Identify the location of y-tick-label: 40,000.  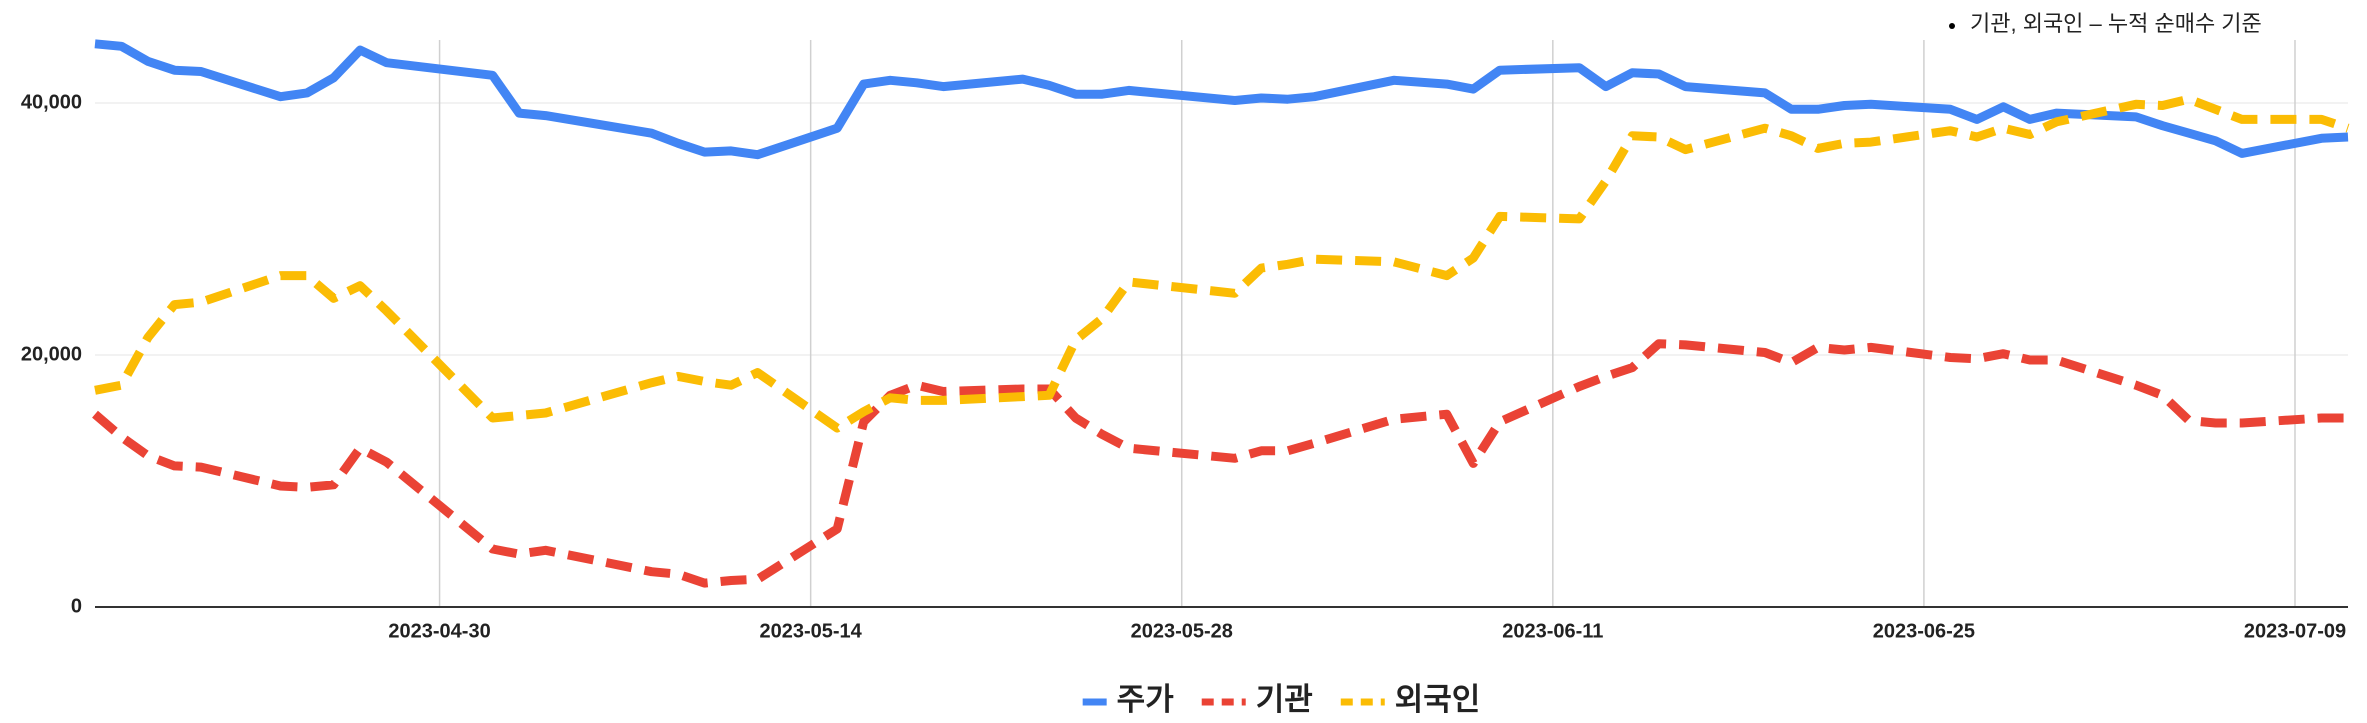
(51, 102).